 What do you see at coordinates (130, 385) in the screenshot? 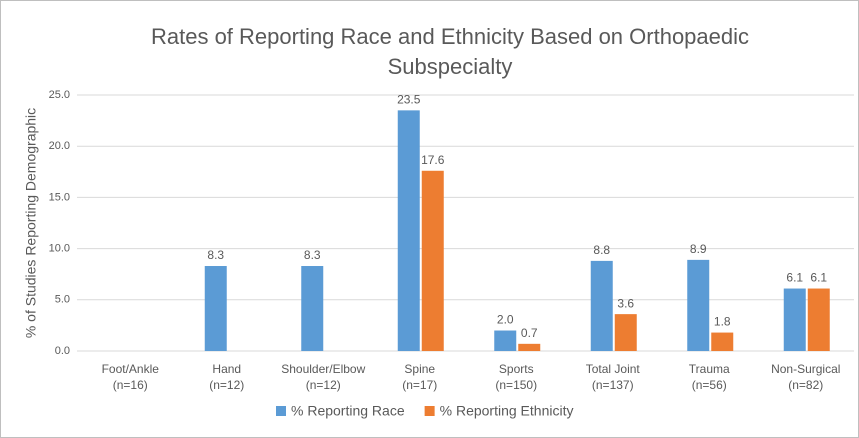
I see `x-tick-label: (n=16)` at bounding box center [130, 385].